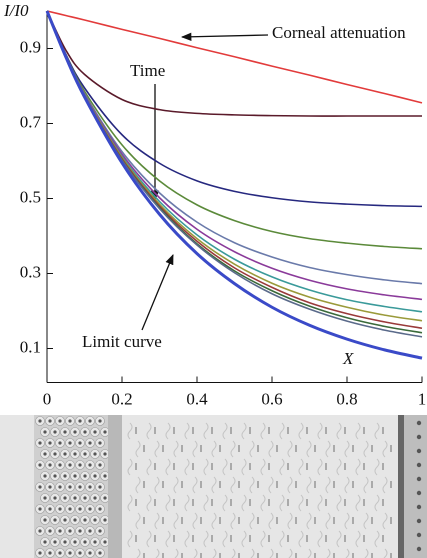 This screenshot has height=558, width=427. Describe the element at coordinates (16, 10) in the screenshot. I see `y-axis-label: I/I0` at that location.